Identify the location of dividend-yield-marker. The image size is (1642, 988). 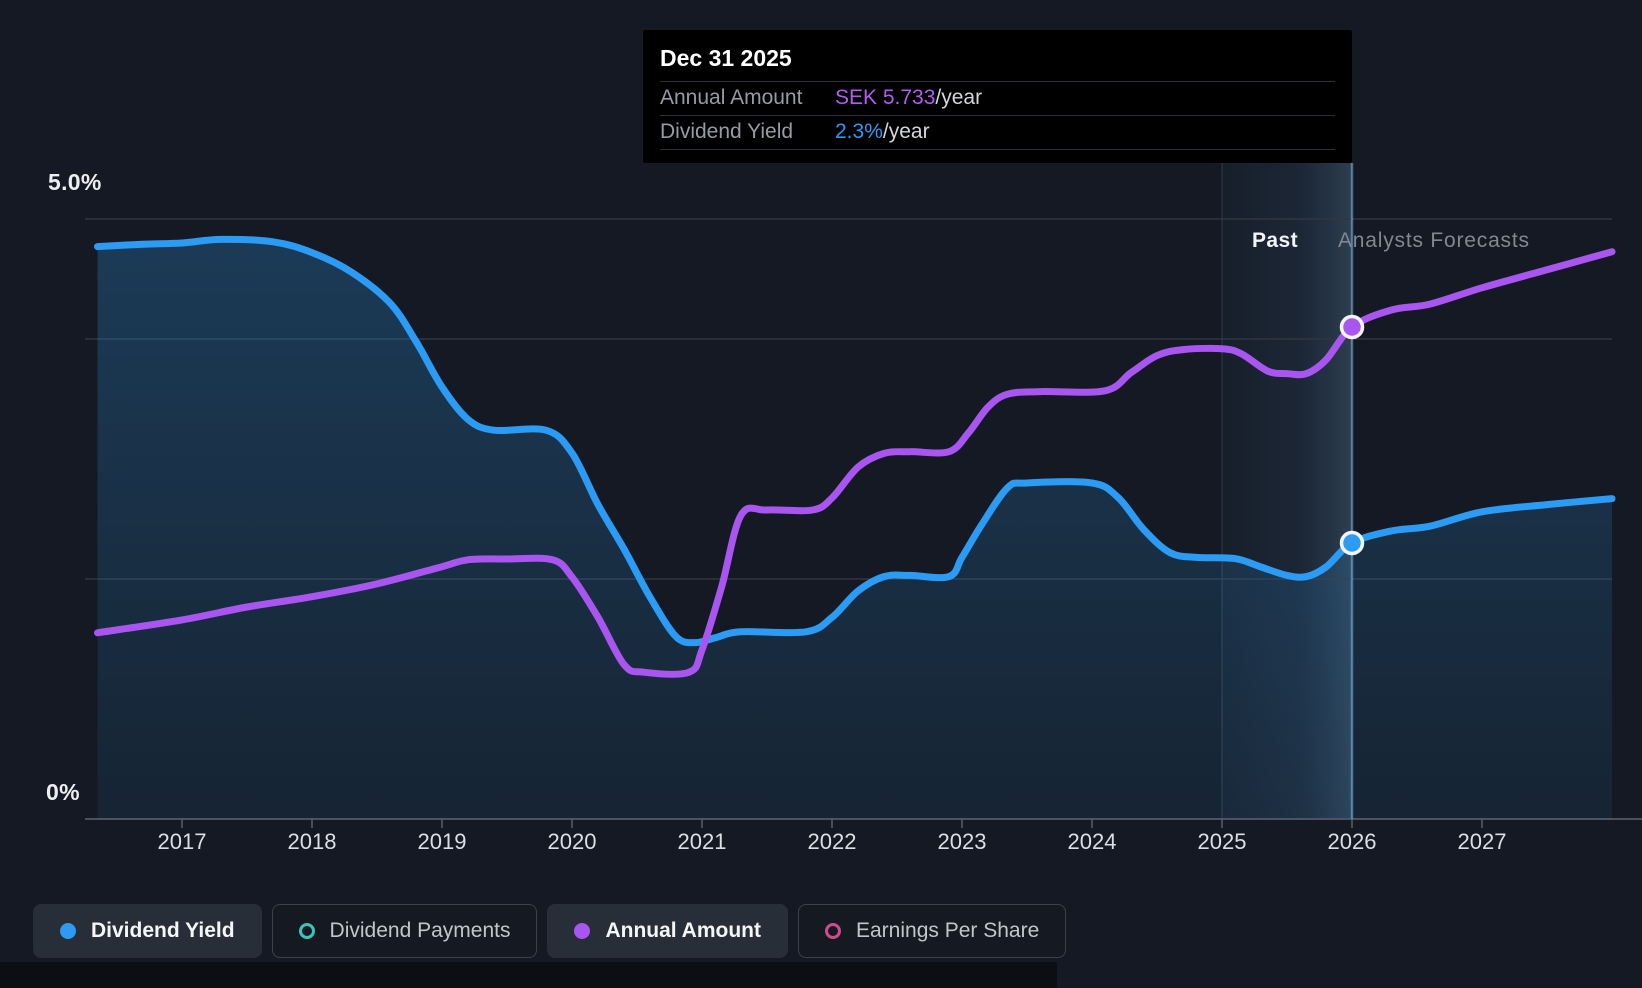
(1352, 543).